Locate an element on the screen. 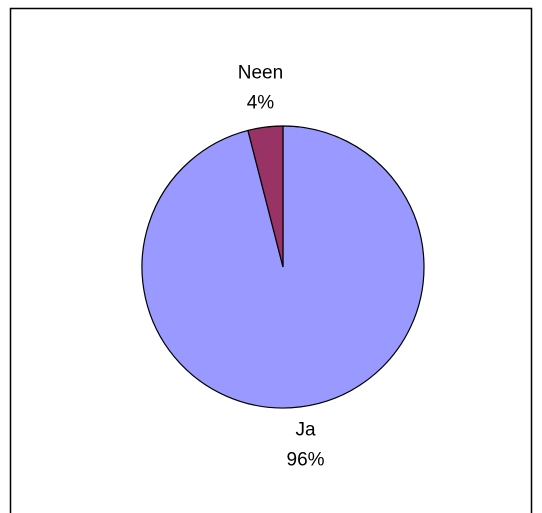 This screenshot has width=542, height=513. slice-value-label: 96% is located at coordinates (306, 460).